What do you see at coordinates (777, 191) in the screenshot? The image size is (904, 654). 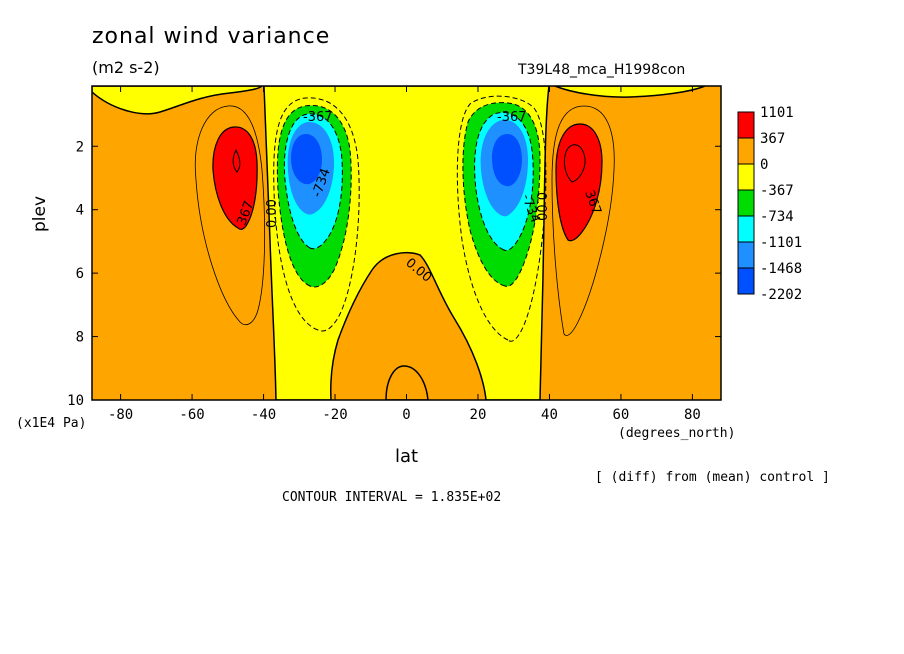 I see `colorbar-label: -367` at bounding box center [777, 191].